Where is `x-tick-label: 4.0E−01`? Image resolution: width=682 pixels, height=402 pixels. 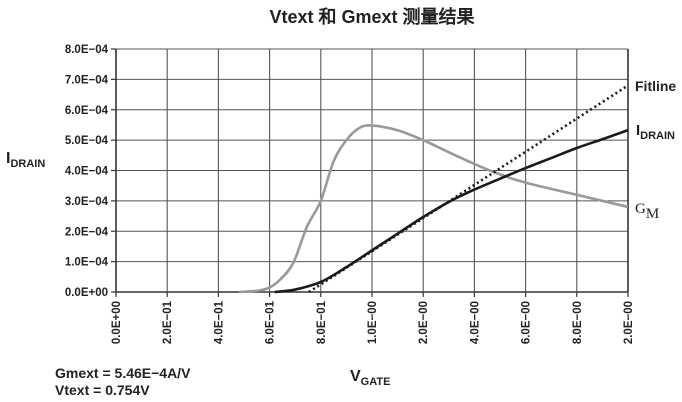
x-tick-label: 4.0E−01 is located at coordinates (219, 322).